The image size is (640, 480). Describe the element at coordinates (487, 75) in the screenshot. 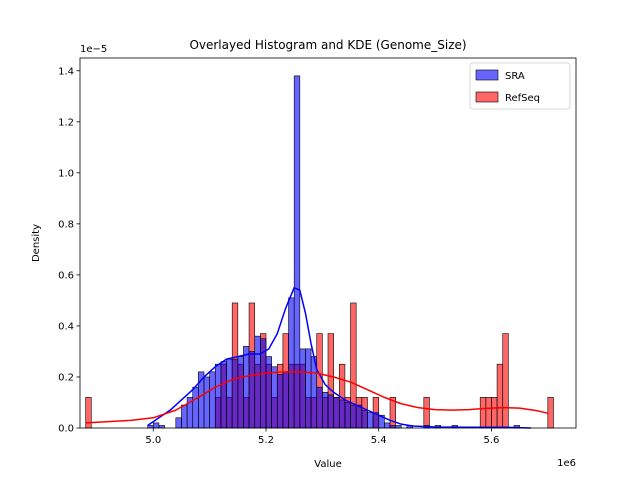

I see `legend-swatch-sra` at that location.